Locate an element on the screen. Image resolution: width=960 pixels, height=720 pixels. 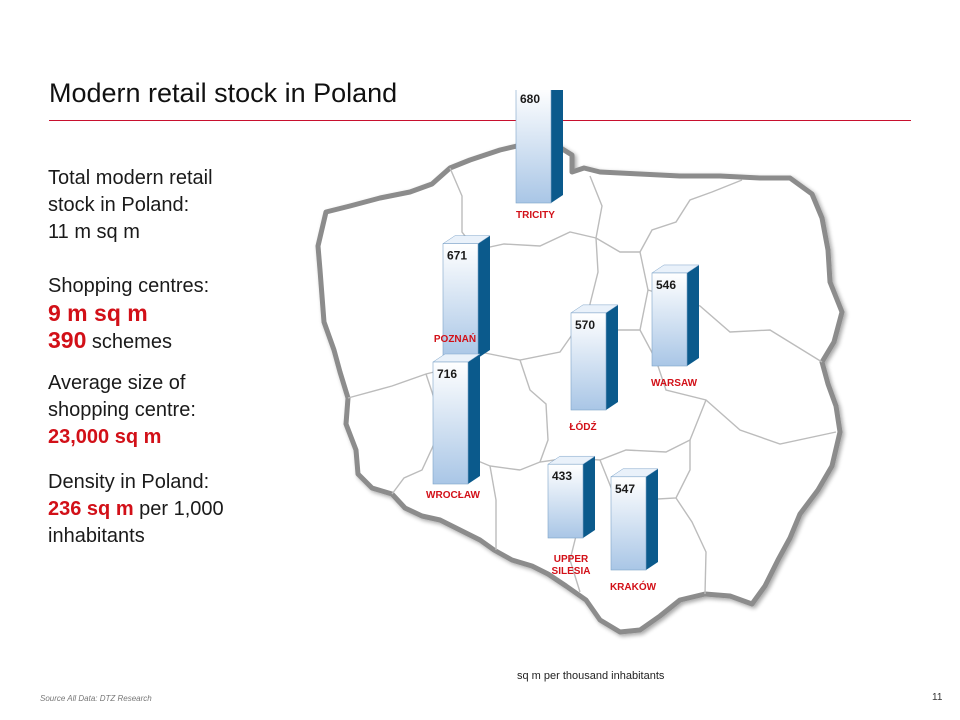
density-label: Density in Poland: is located at coordinates (129, 482).